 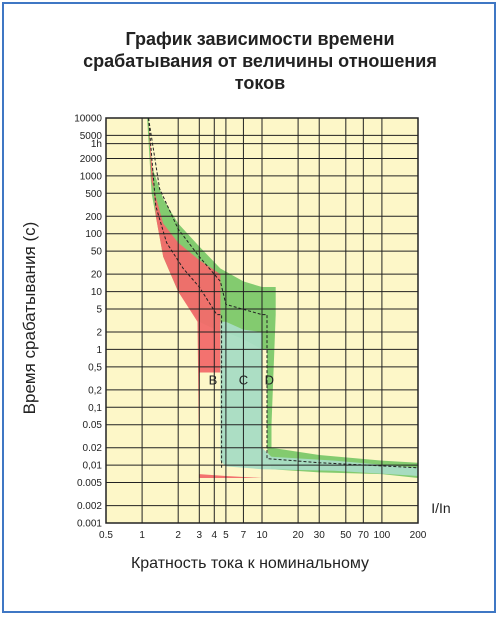 I want to click on x-tick-label: 20, so click(x=299, y=535).